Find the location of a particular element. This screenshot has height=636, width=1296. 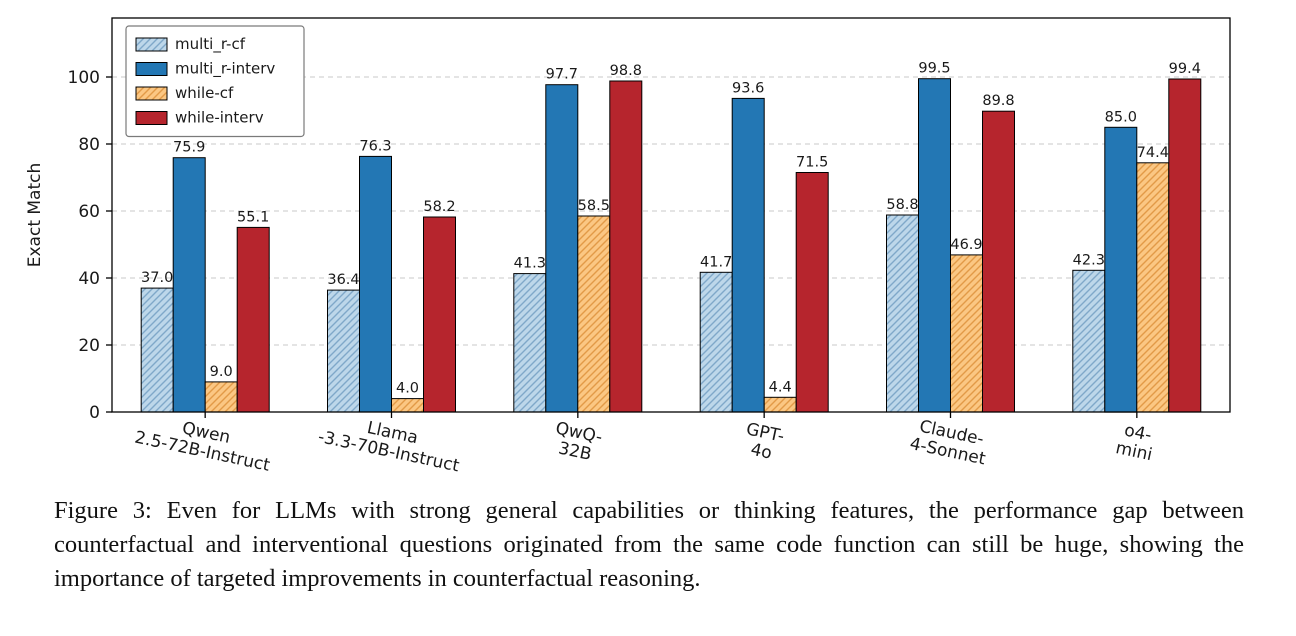

bar-value-label: 46.9 is located at coordinates (966, 245).